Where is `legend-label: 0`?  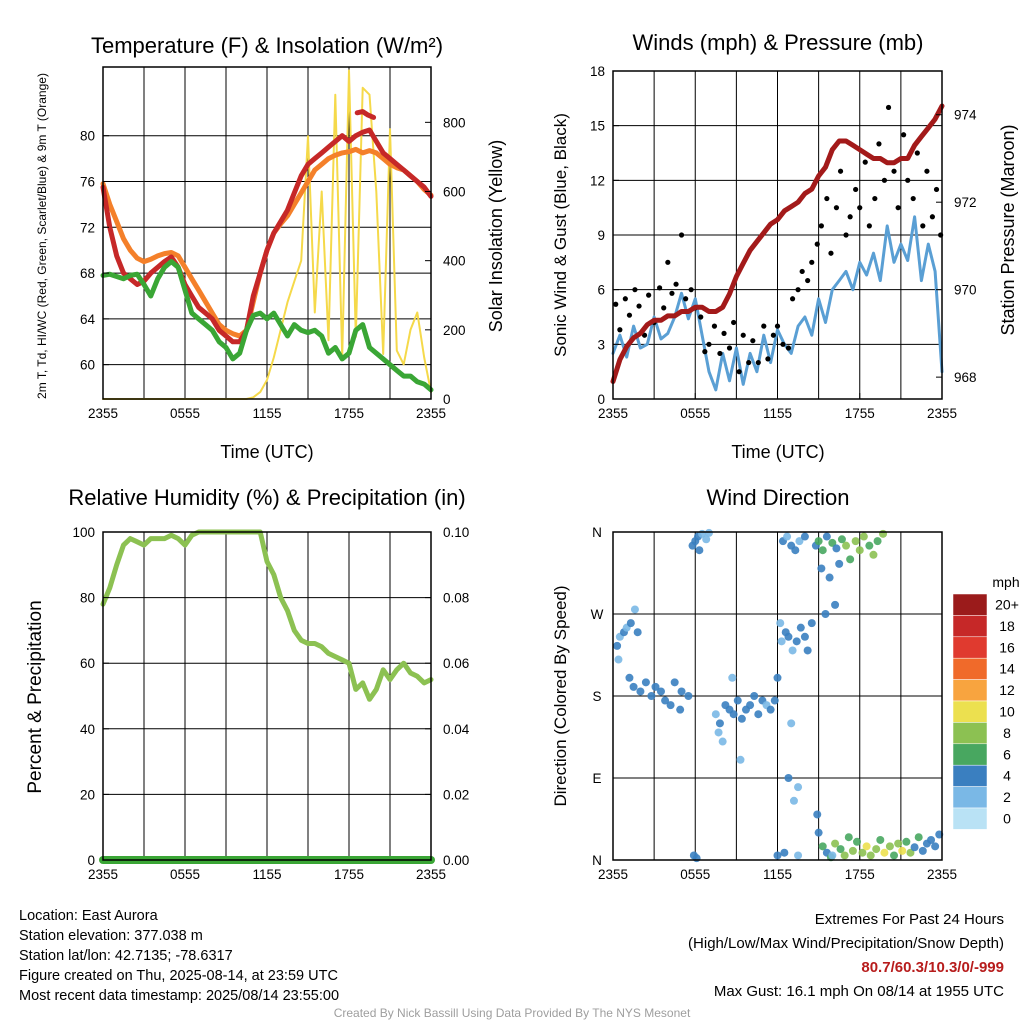
legend-label: 0 is located at coordinates (1007, 819).